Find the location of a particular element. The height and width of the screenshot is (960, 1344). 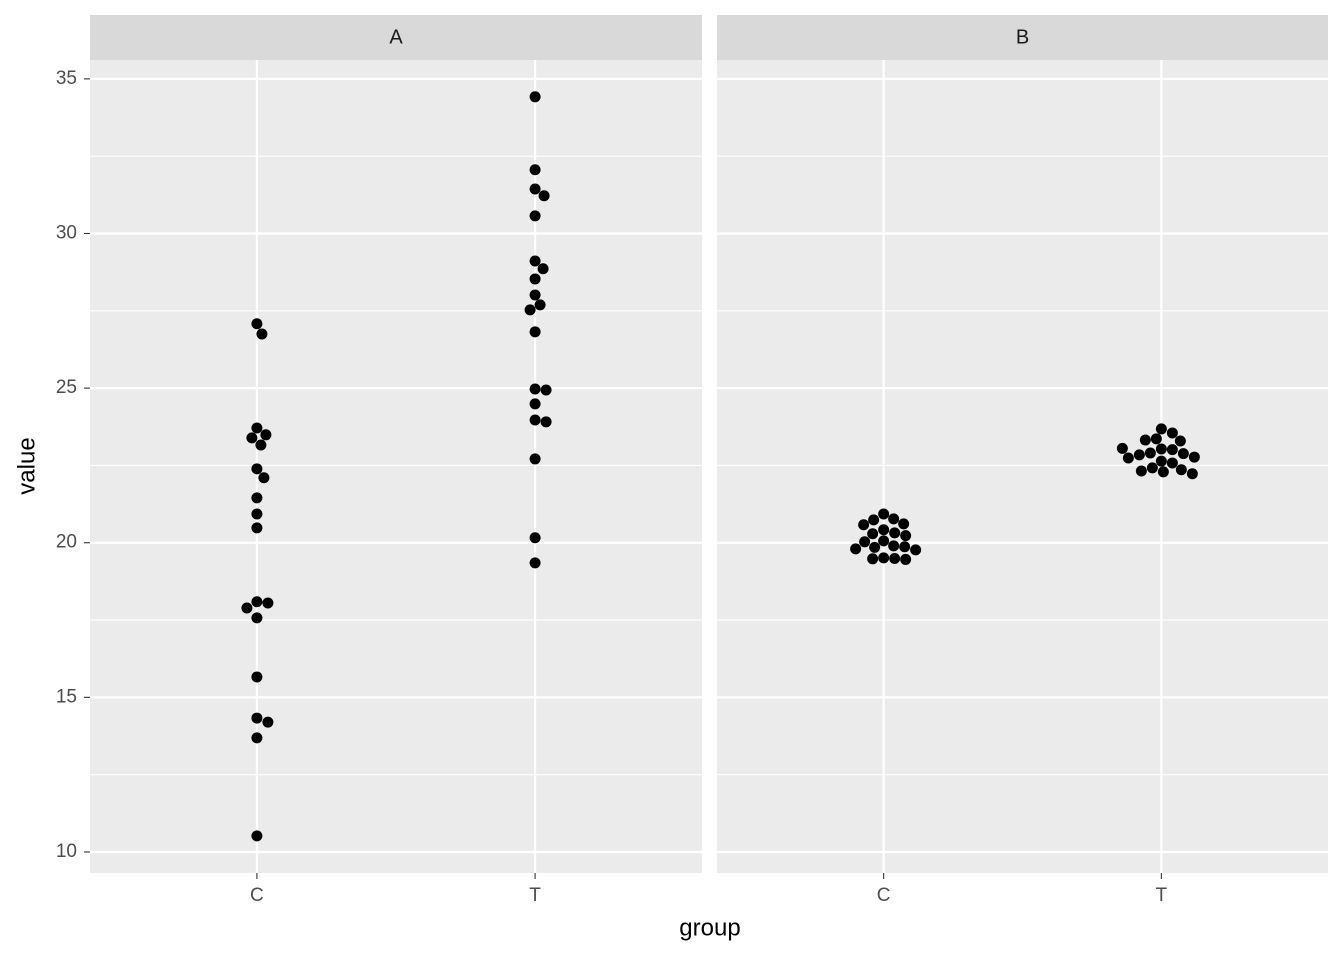

y-tick-label: 35 is located at coordinates (66, 78).